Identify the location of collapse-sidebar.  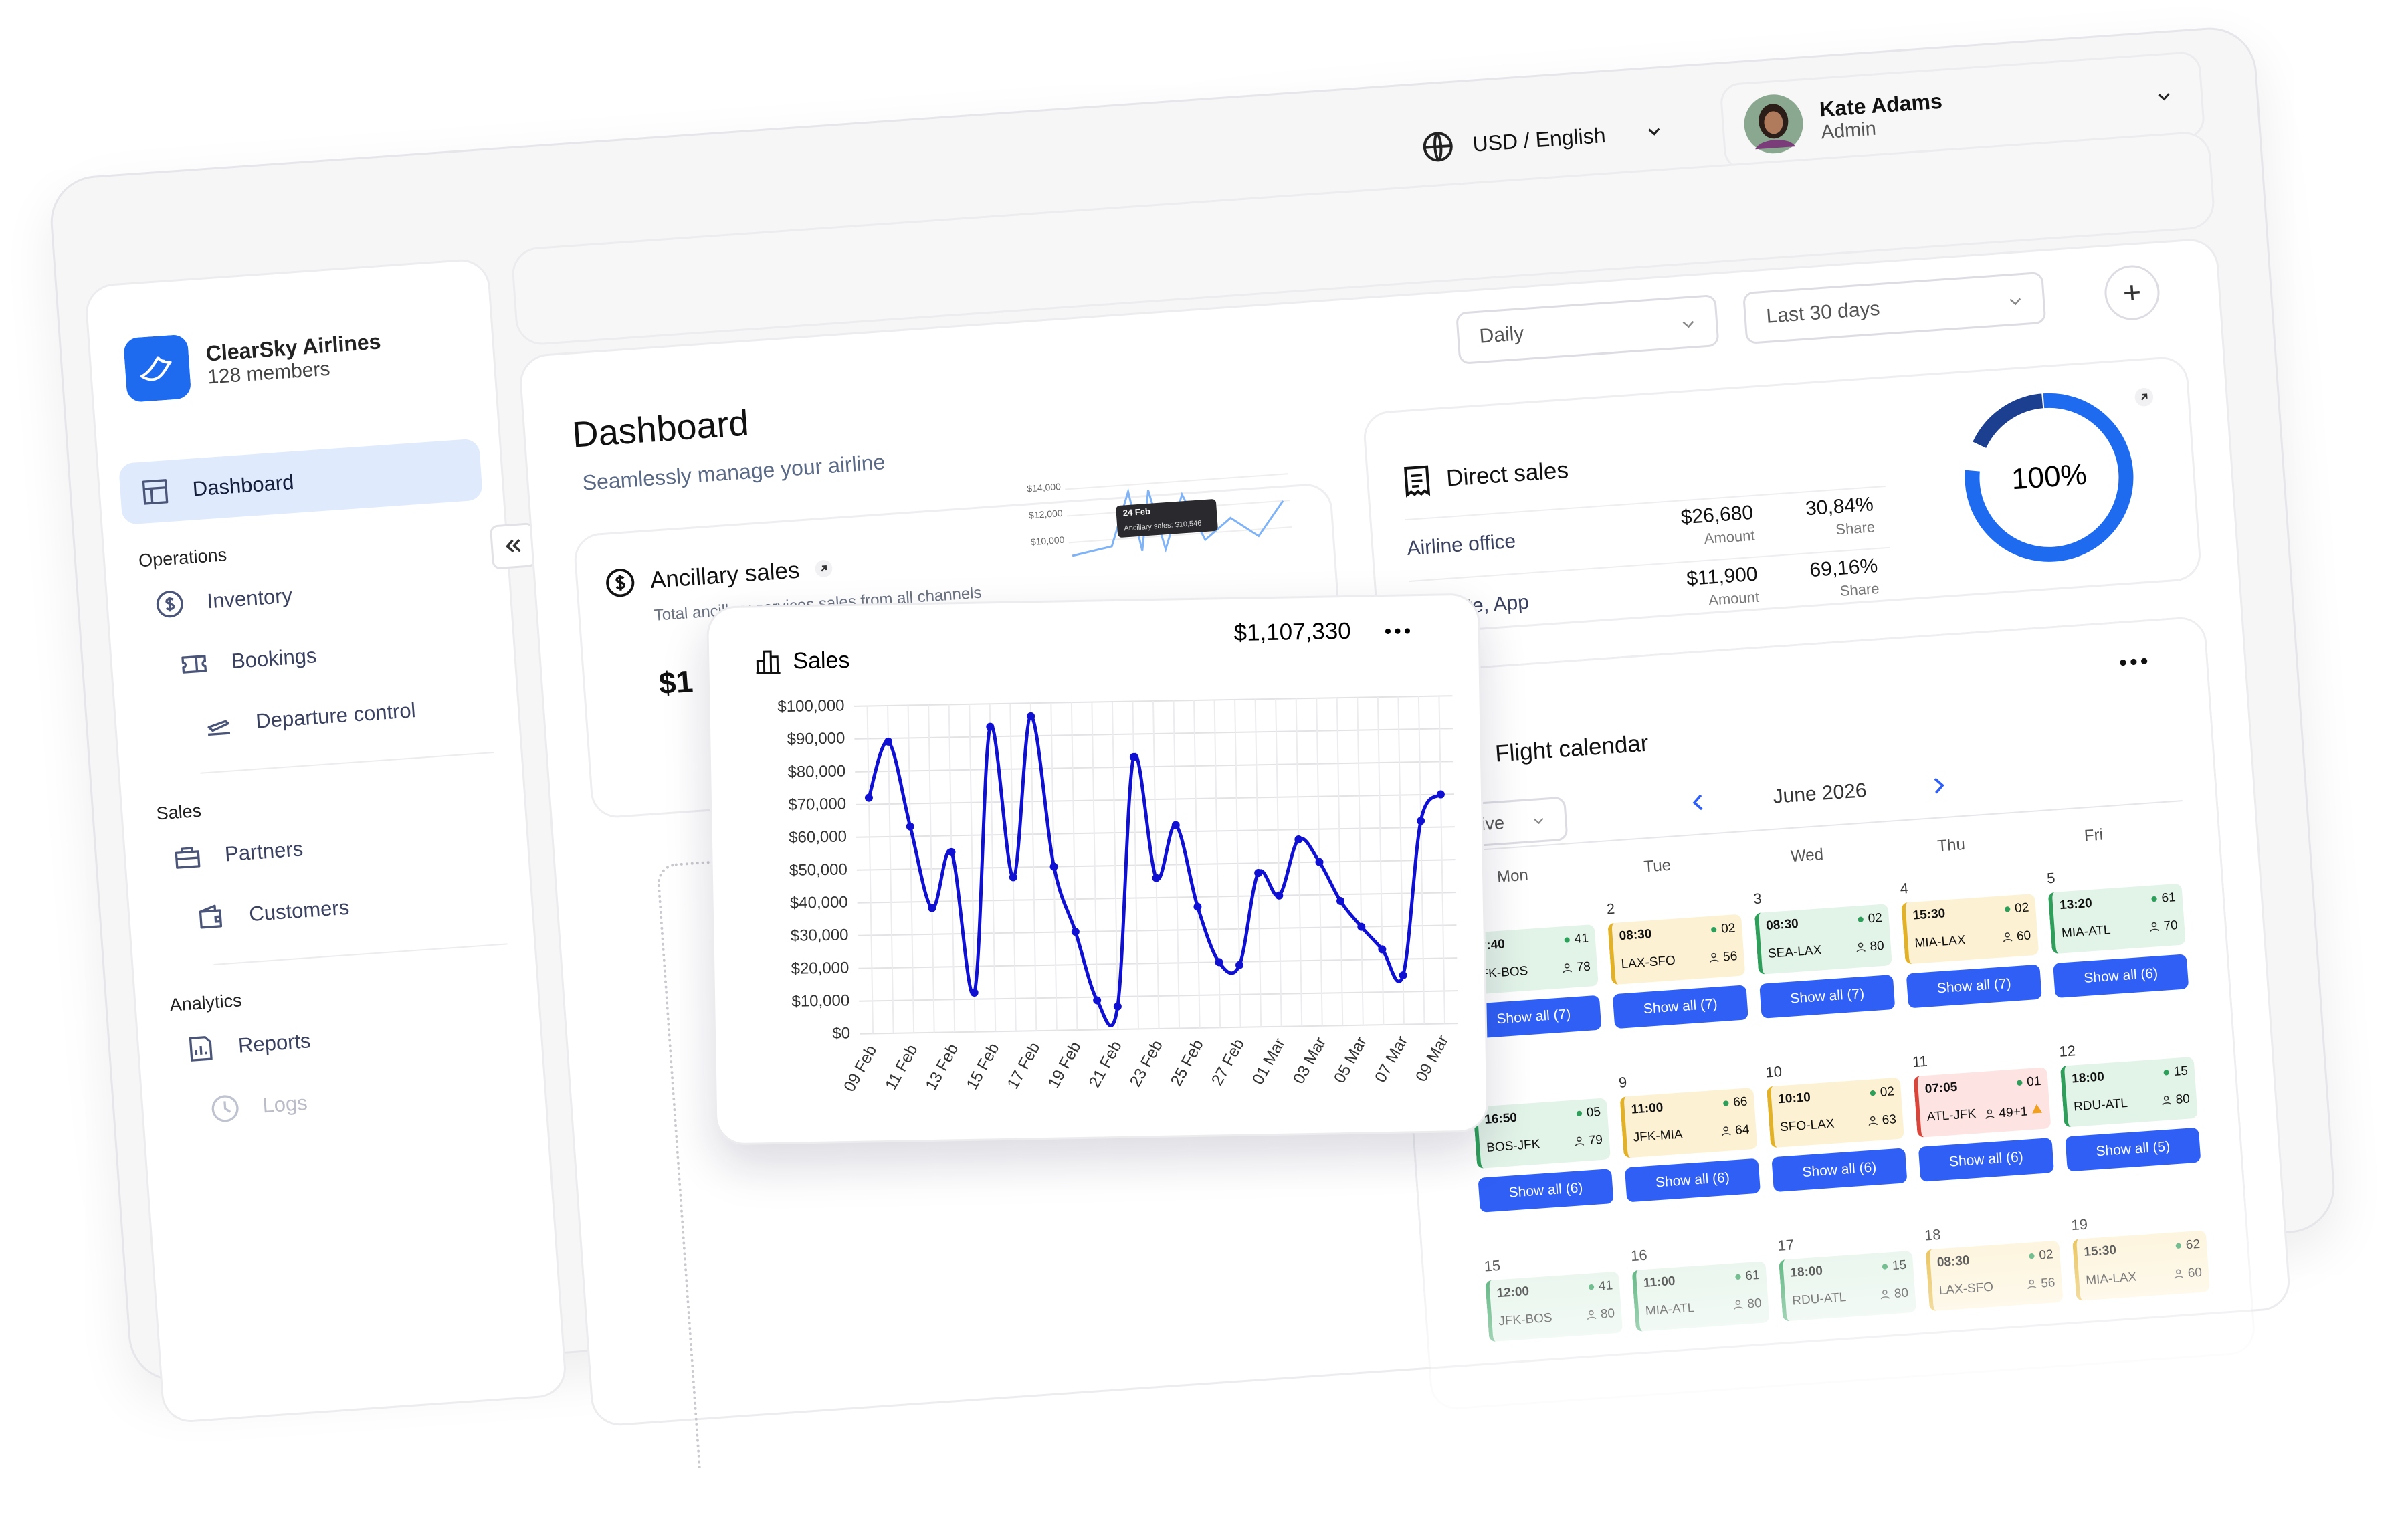
(513, 546).